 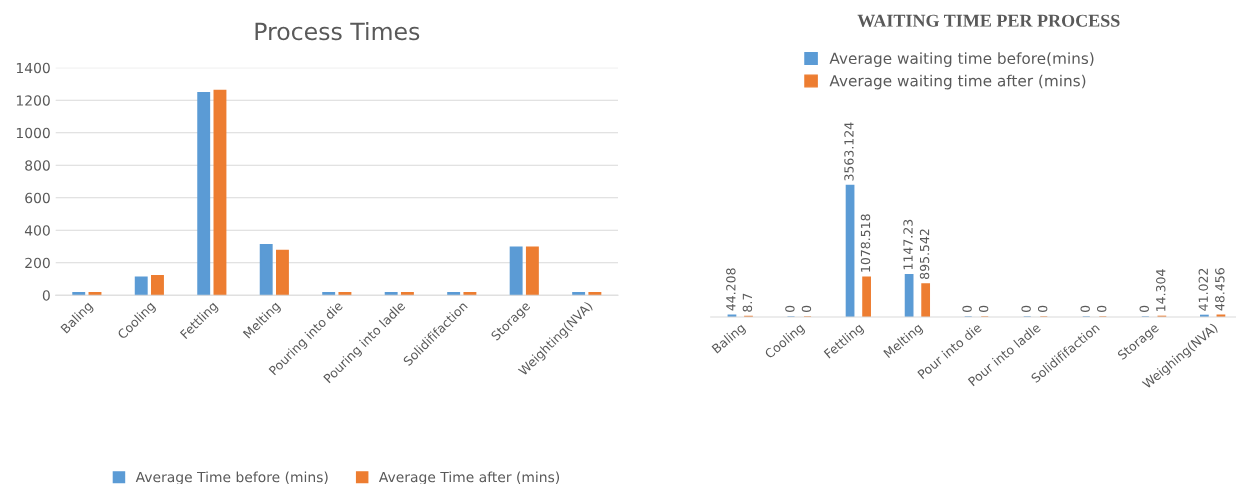 What do you see at coordinates (37, 230) in the screenshot?
I see `y-tick-label: 400` at bounding box center [37, 230].